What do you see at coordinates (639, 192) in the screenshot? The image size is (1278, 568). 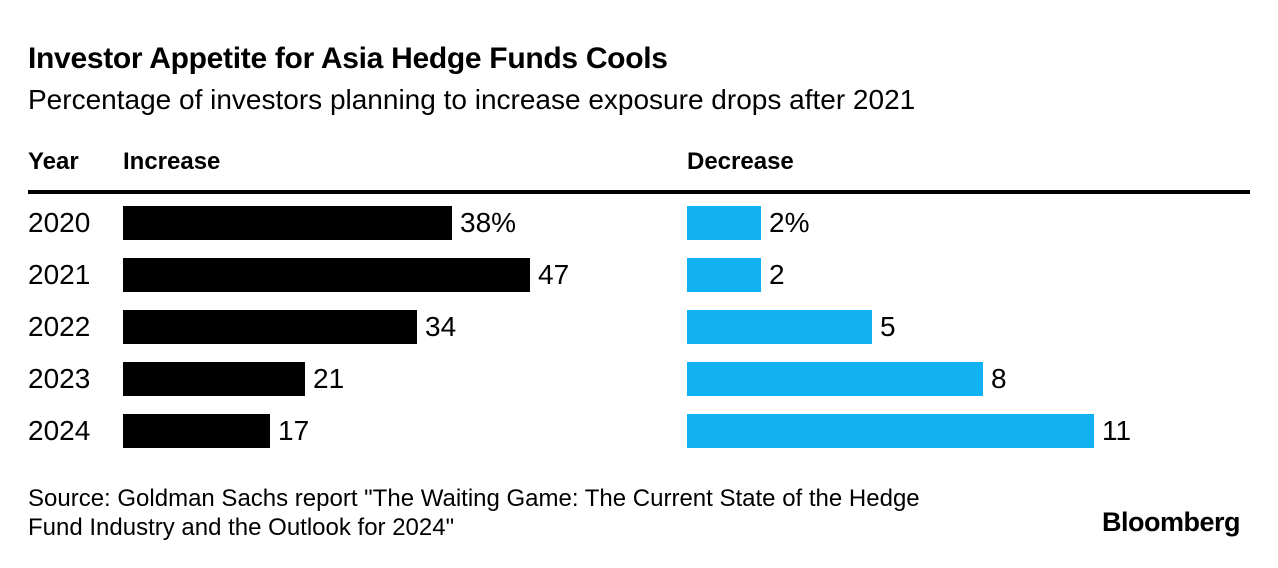 I see `header-rule` at bounding box center [639, 192].